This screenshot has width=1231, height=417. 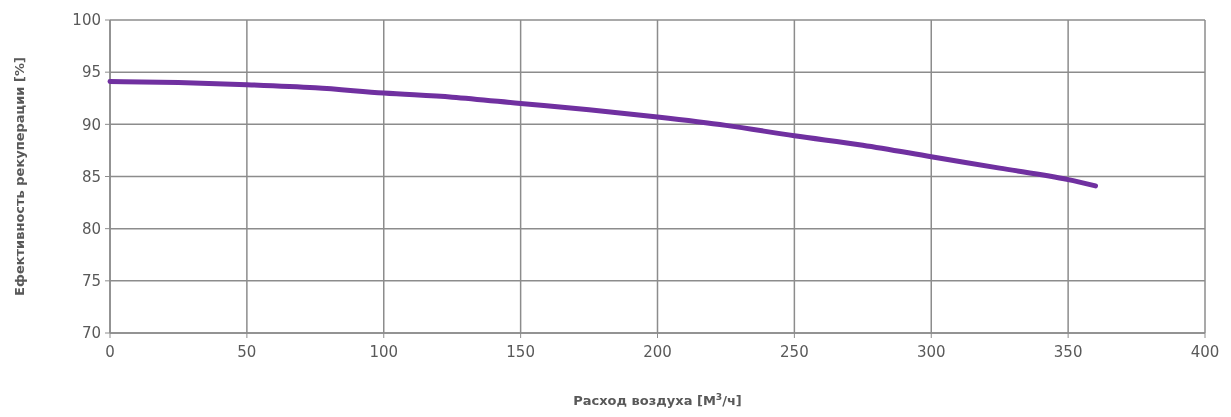 I want to click on y-tick-label: 75, so click(x=91, y=281).